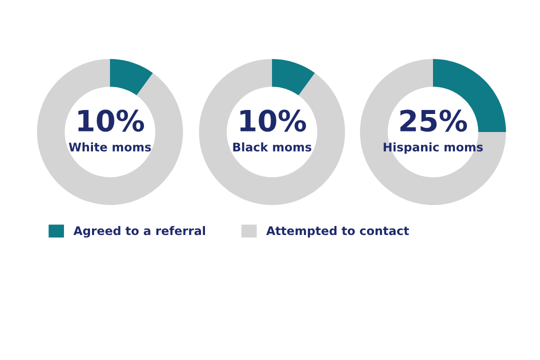  What do you see at coordinates (433, 121) in the screenshot?
I see `data-label: 25%` at bounding box center [433, 121].